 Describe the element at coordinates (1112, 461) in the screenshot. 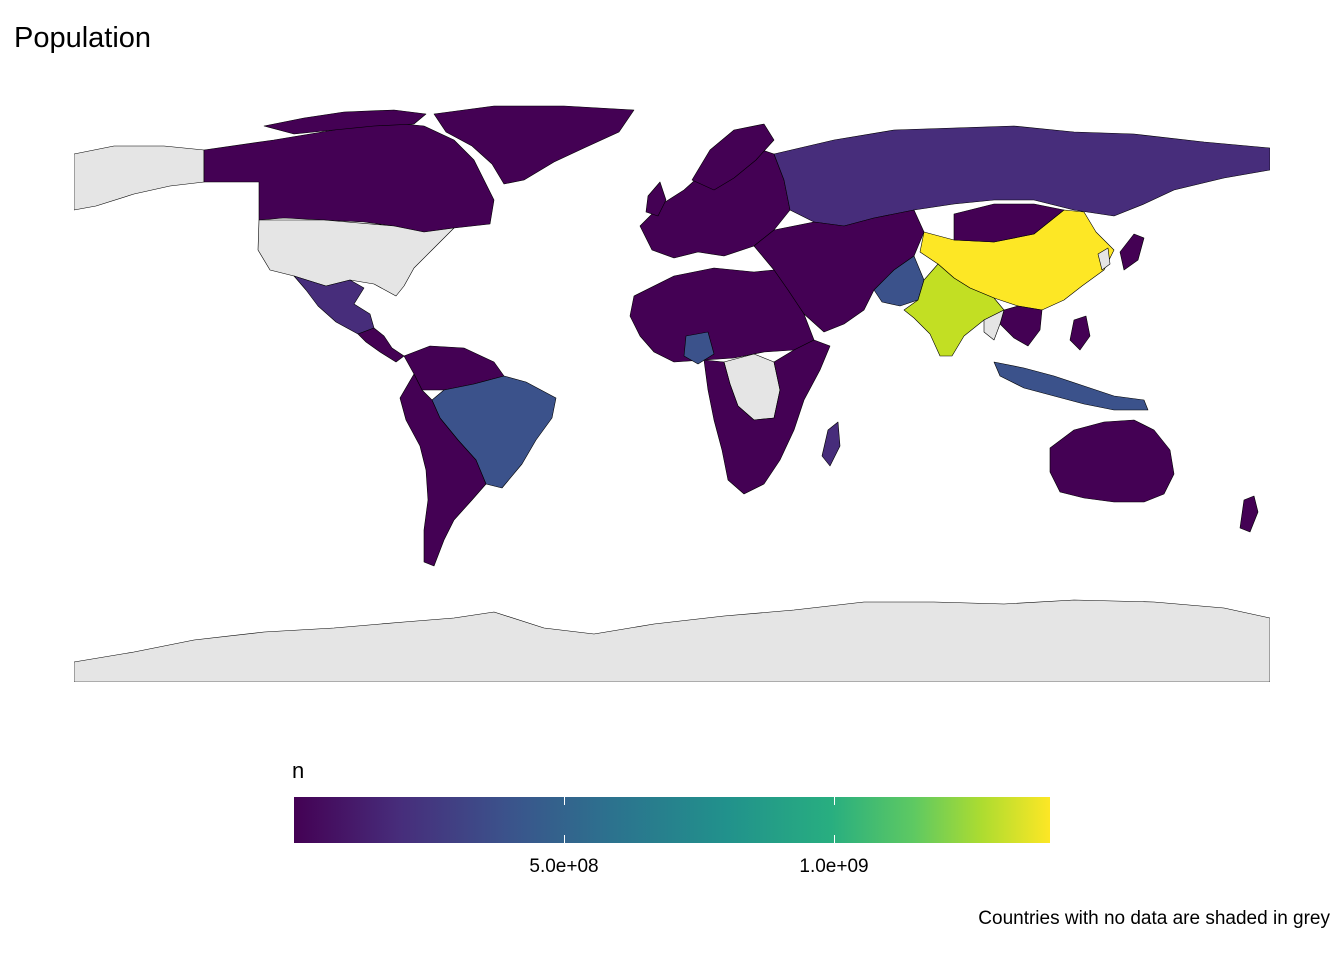

I see `region-australia` at that location.